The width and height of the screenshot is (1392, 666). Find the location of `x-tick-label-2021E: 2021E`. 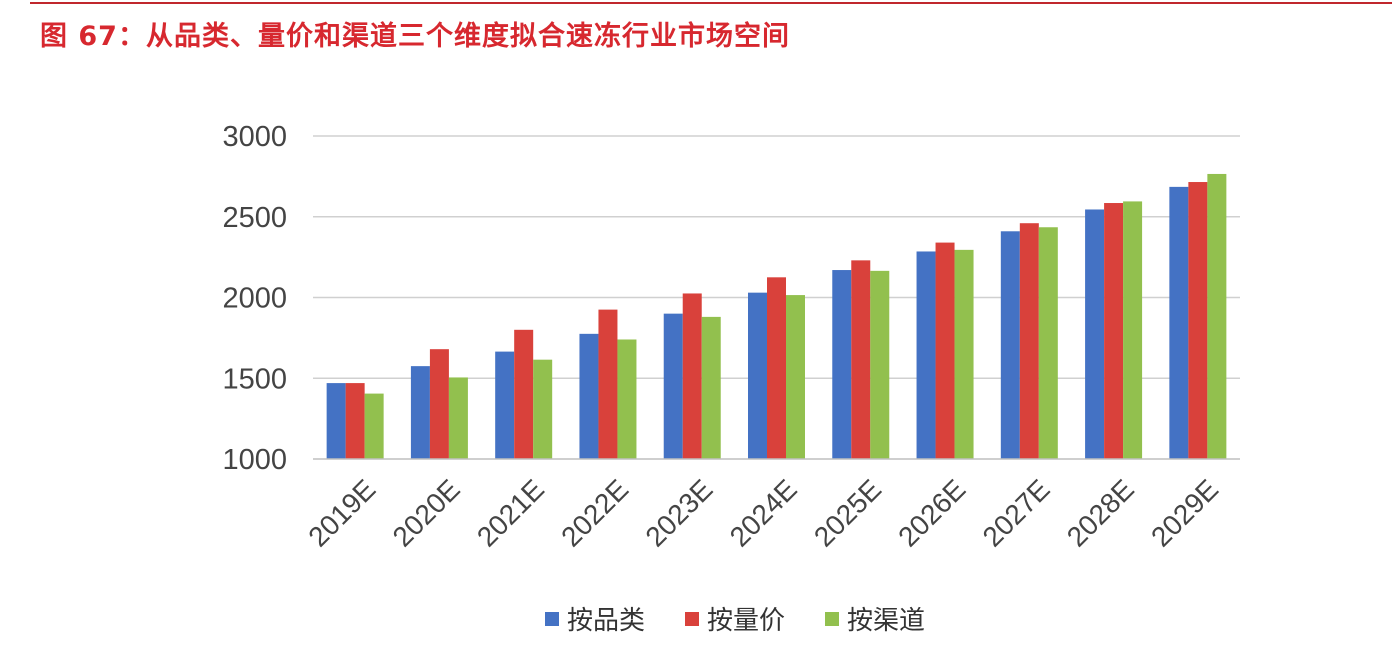

x-tick-label-2021E: 2021E is located at coordinates (510, 512).